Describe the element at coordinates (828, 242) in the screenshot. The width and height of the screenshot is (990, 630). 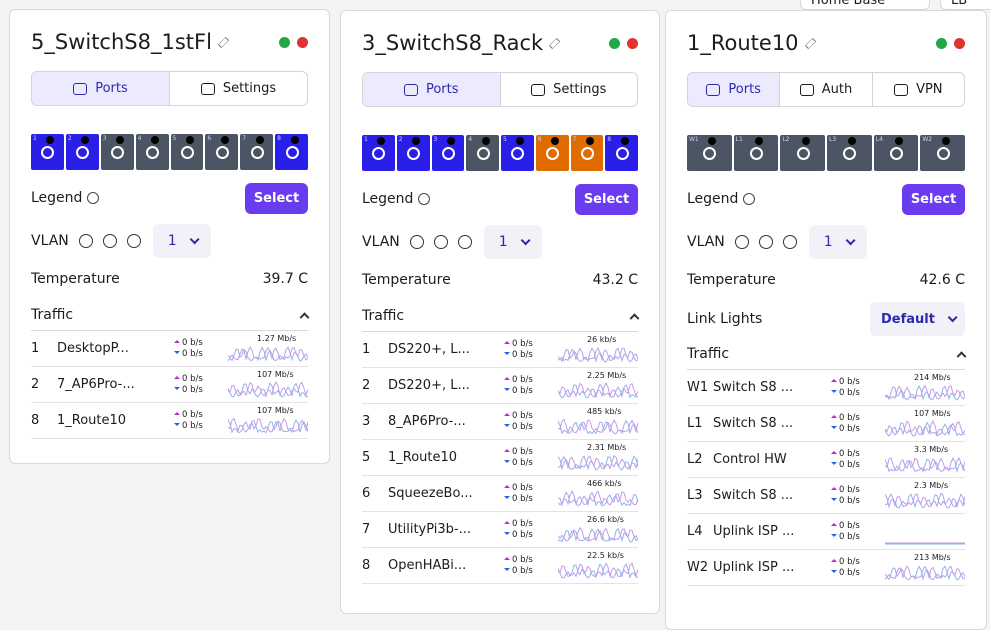
I see `vlan-value: 1` at that location.